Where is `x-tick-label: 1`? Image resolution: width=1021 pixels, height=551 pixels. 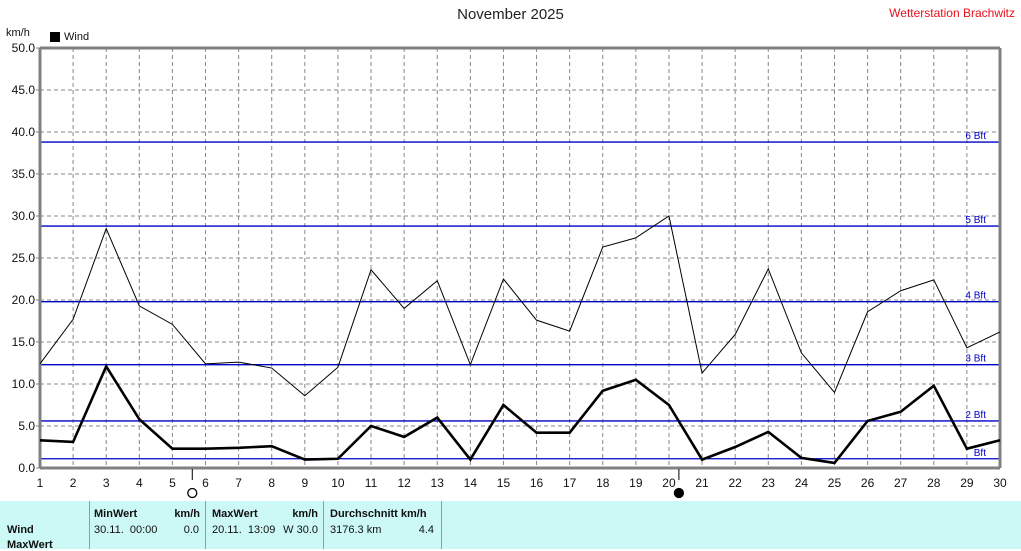 x-tick-label: 1 is located at coordinates (40, 483).